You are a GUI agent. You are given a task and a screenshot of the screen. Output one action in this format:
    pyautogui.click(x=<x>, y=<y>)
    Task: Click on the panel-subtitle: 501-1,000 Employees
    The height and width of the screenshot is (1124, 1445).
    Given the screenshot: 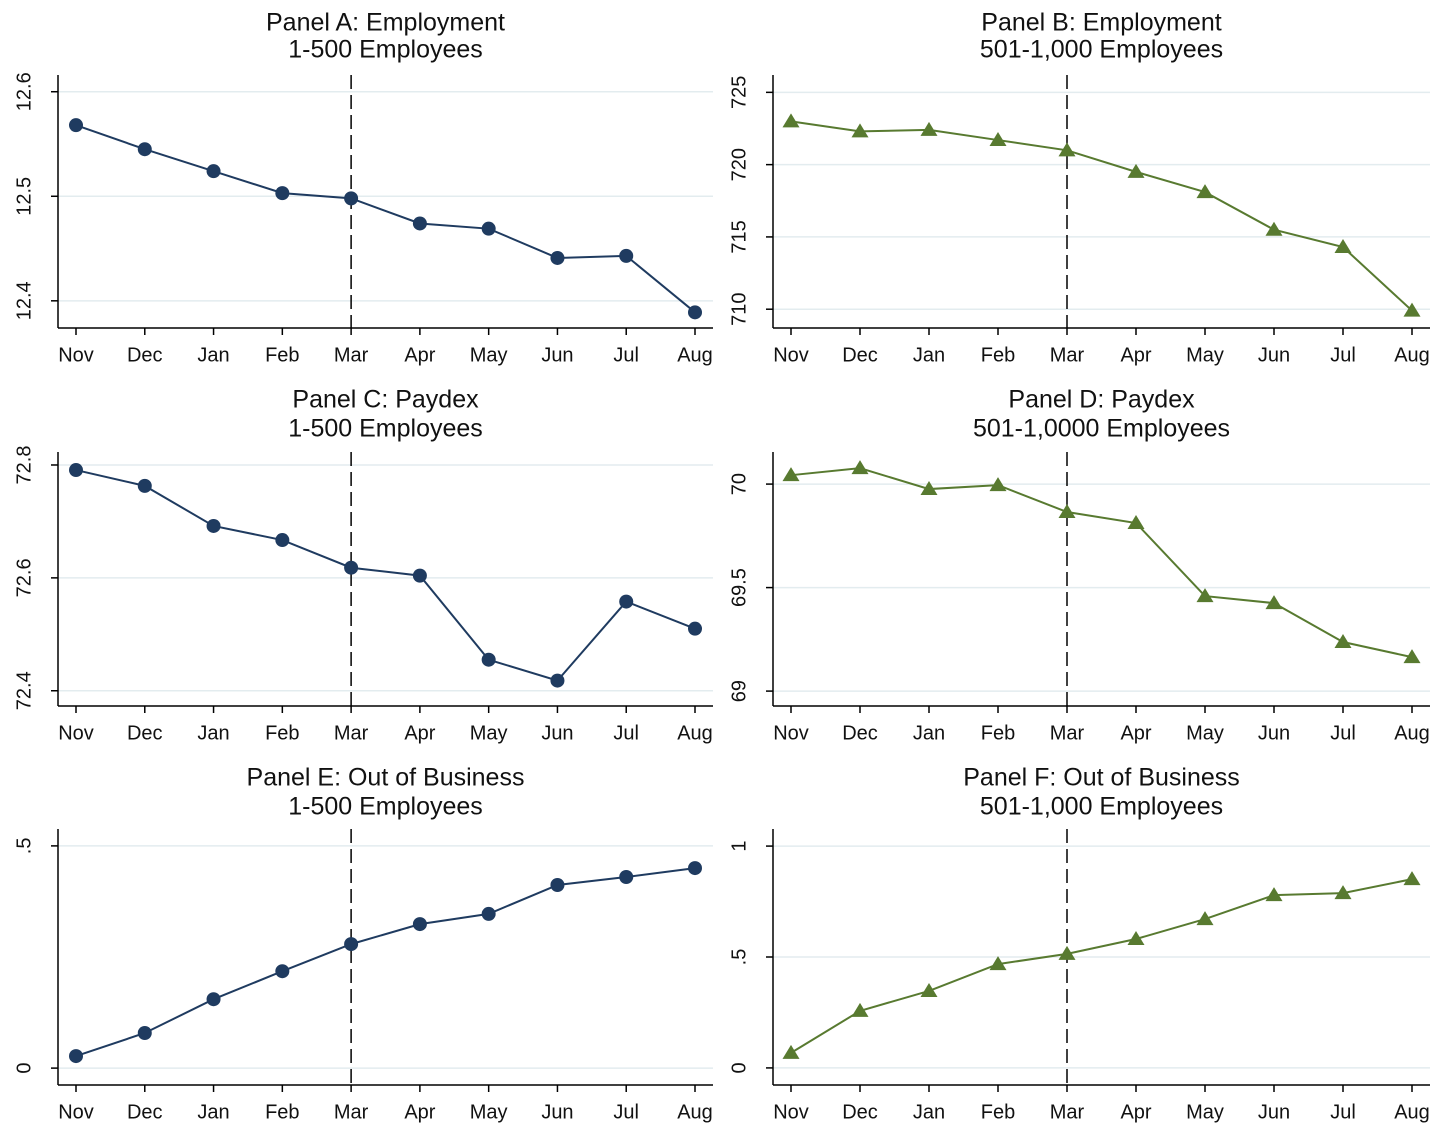 What is the action you would take?
    pyautogui.click(x=1101, y=807)
    